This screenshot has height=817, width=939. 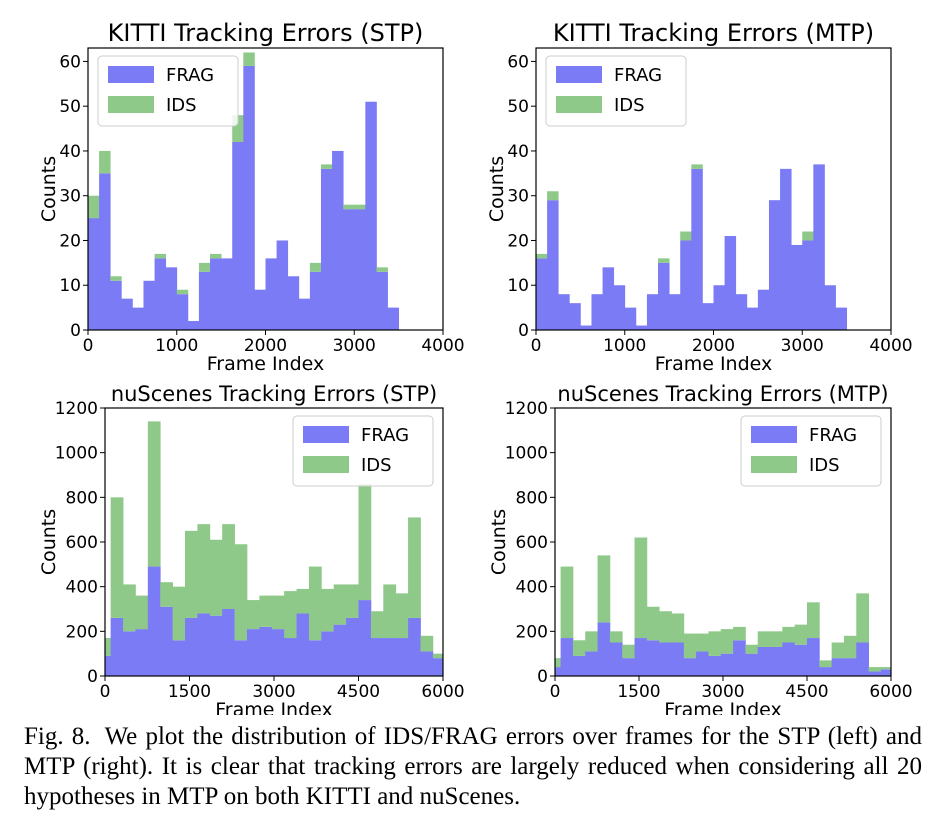 I want to click on x-tick-label: 1000, so click(x=624, y=346).